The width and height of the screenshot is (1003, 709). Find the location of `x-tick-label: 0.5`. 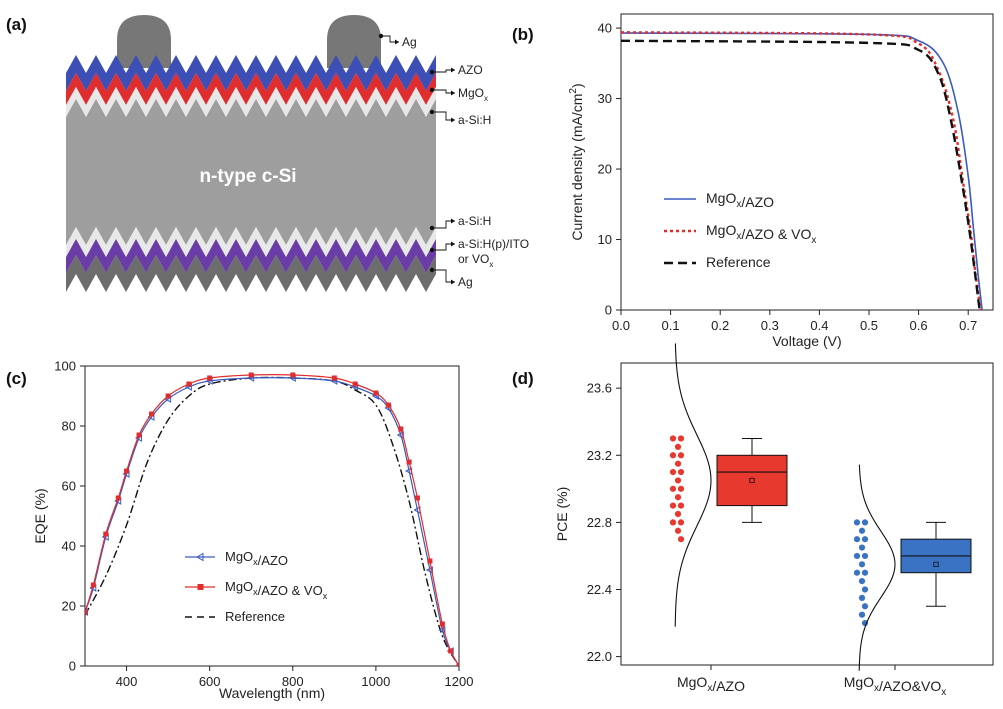

x-tick-label: 0.5 is located at coordinates (869, 325).